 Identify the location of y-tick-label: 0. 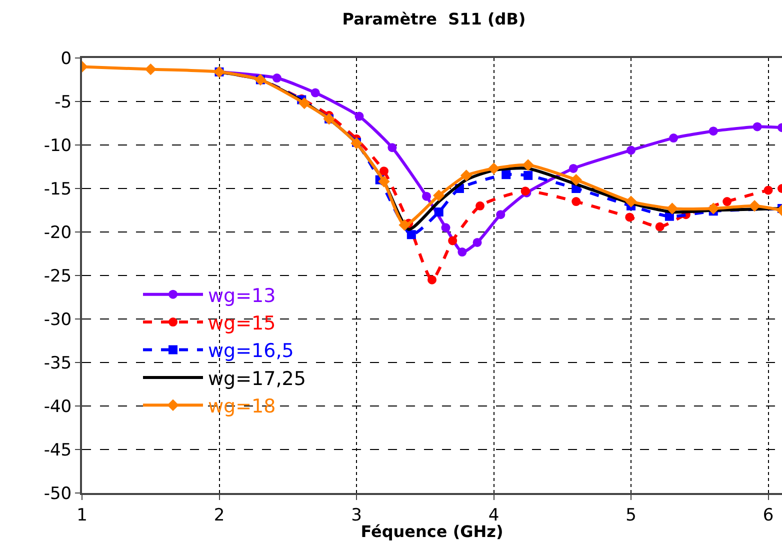
(66, 58).